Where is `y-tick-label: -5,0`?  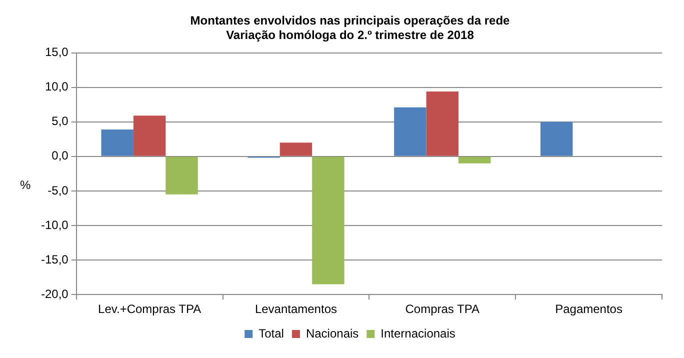
y-tick-label: -5,0 is located at coordinates (58, 190).